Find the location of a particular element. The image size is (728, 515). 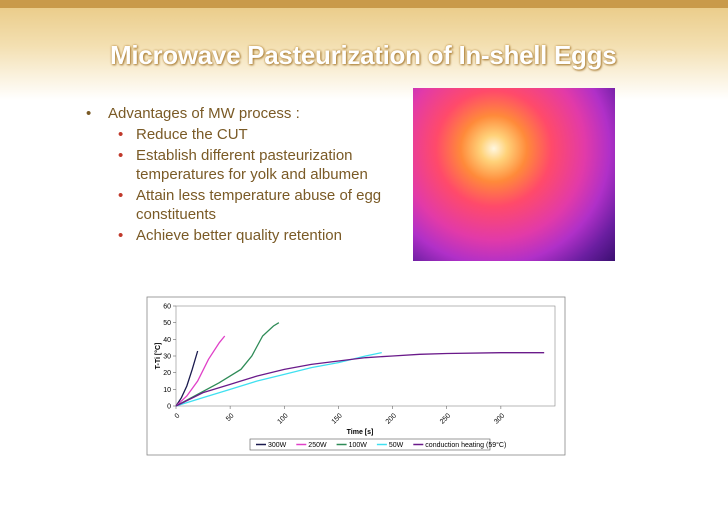

x-tick-label: 0 is located at coordinates (178, 416).